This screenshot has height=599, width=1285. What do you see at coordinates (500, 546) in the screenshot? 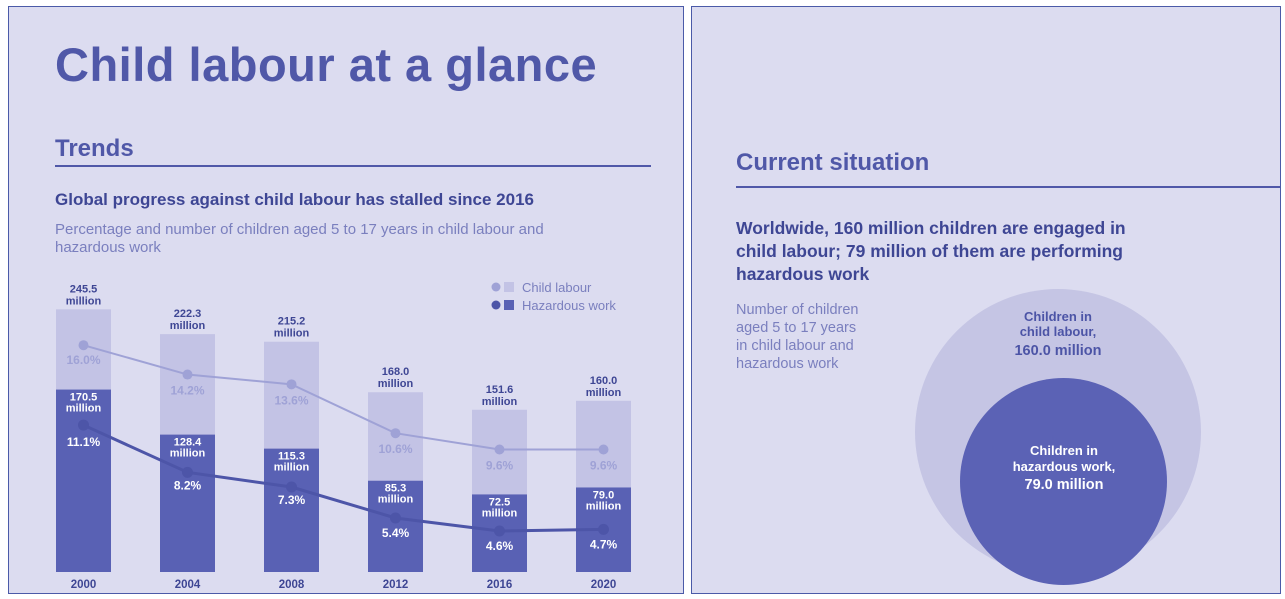
I see `hazardous-work-percent-label: 4.6%` at bounding box center [500, 546].